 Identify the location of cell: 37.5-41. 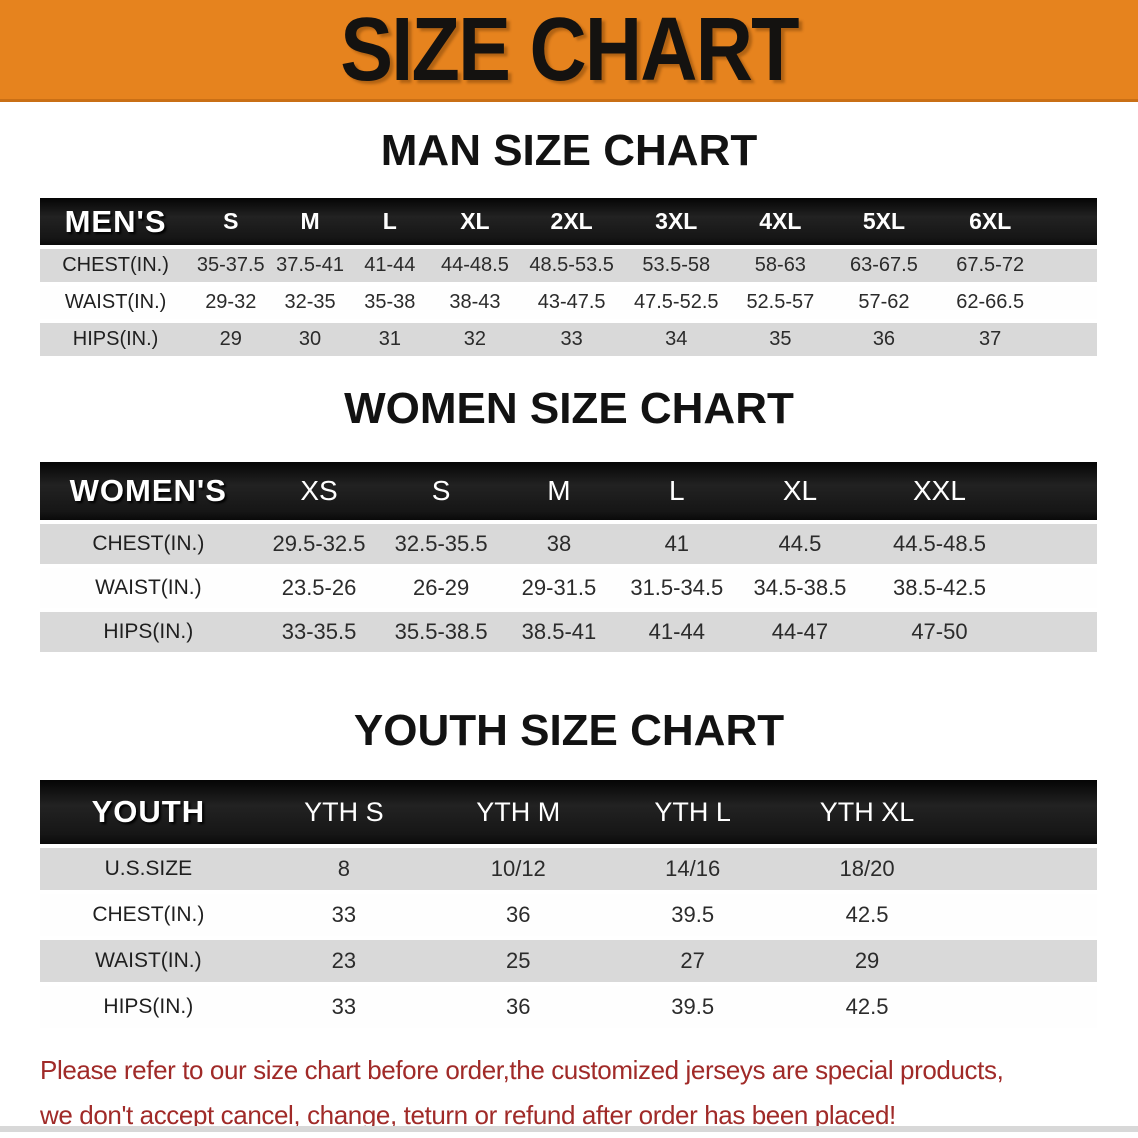
(310, 265).